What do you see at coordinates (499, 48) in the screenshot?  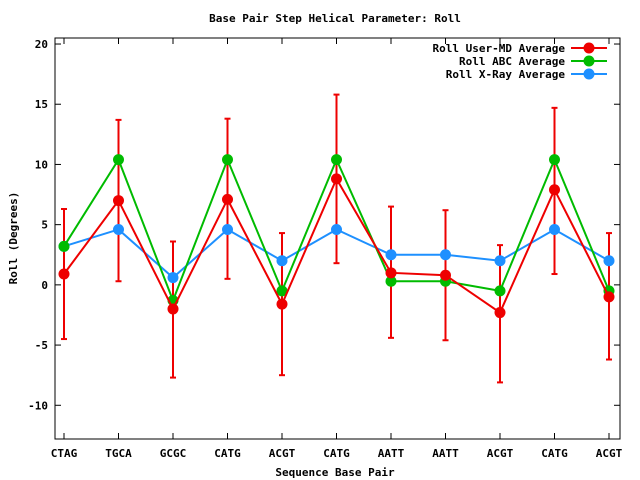 I see `legend-label: Roll User-MD Average` at bounding box center [499, 48].